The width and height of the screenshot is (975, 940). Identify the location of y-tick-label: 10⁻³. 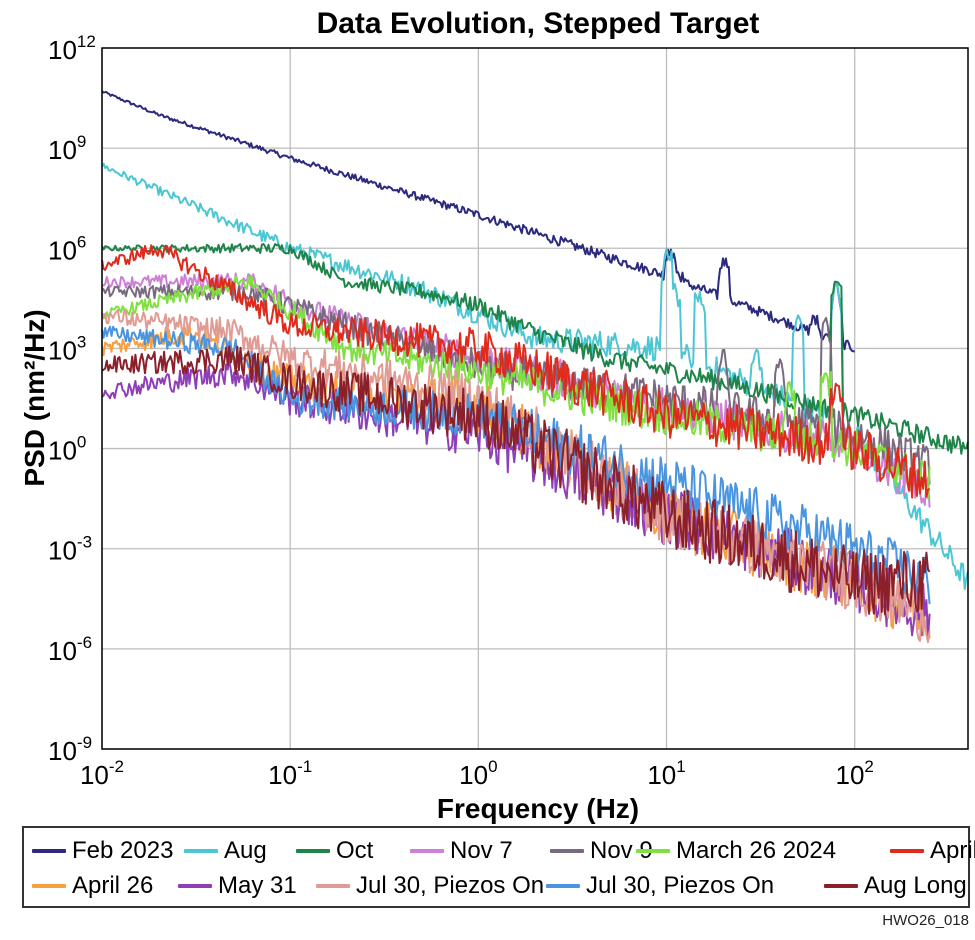
(70, 549).